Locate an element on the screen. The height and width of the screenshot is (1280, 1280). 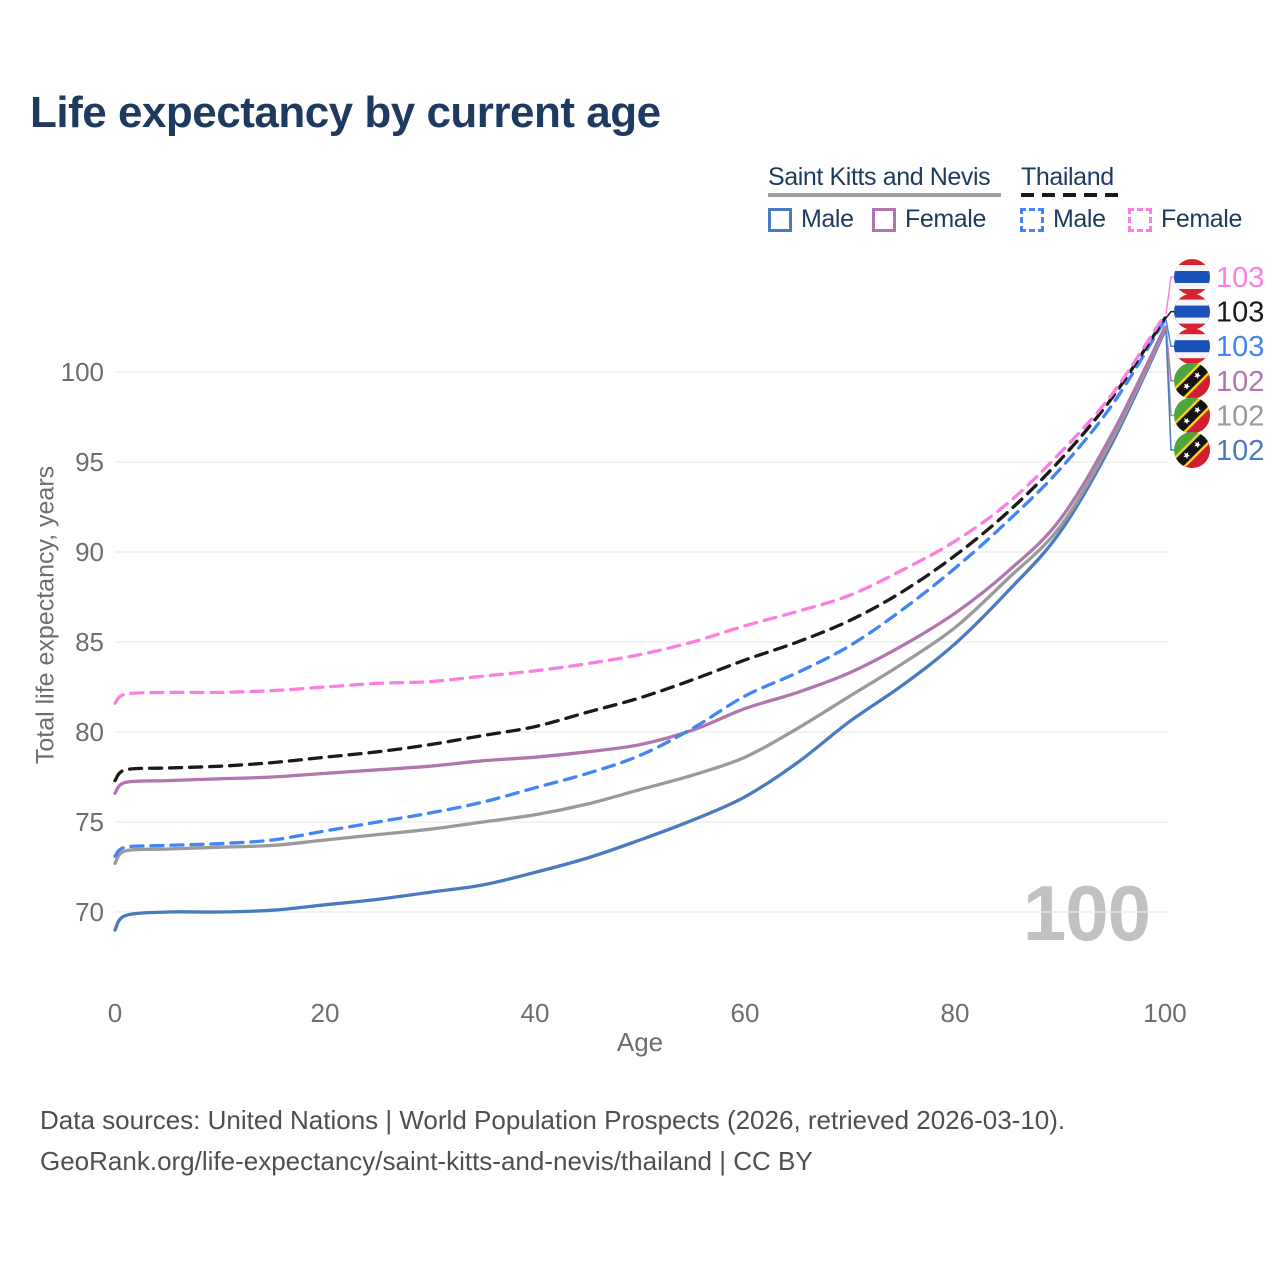
legend-item-skn-female: Female is located at coordinates (929, 219).